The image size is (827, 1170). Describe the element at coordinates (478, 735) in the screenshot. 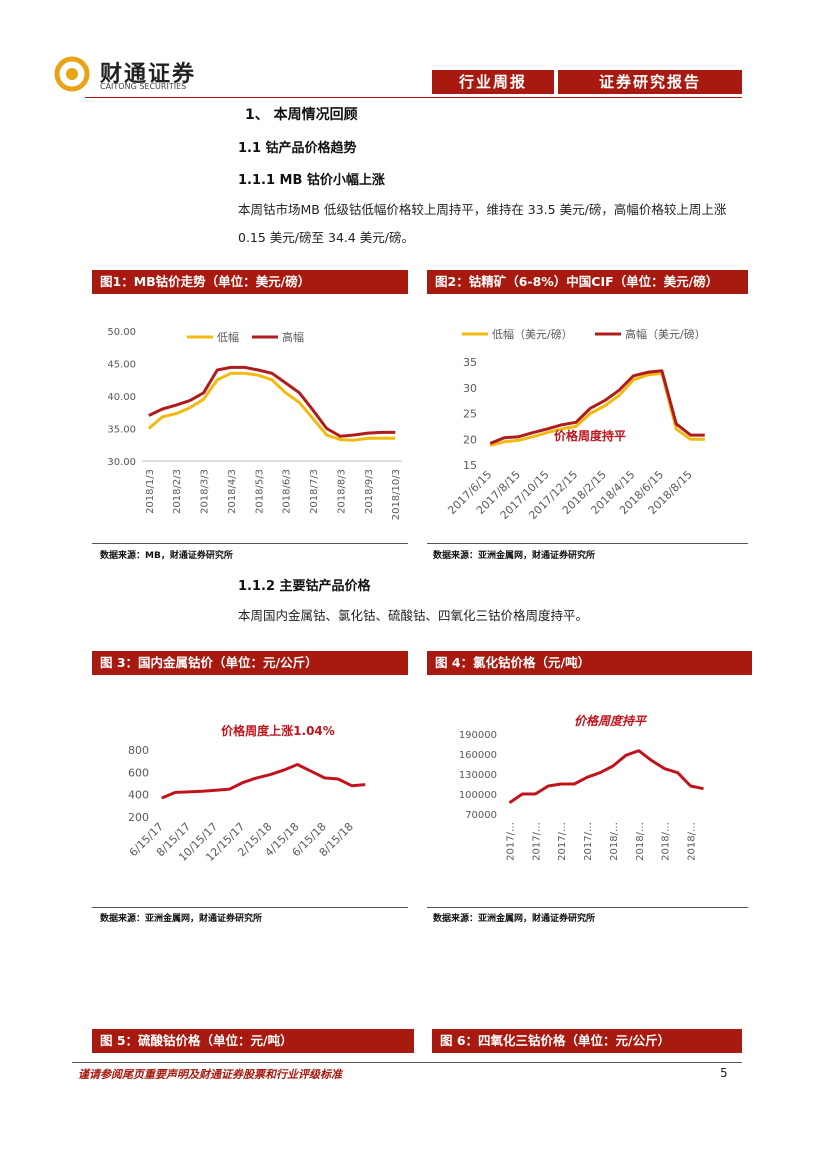

I see `y-tick-label: 190000` at that location.